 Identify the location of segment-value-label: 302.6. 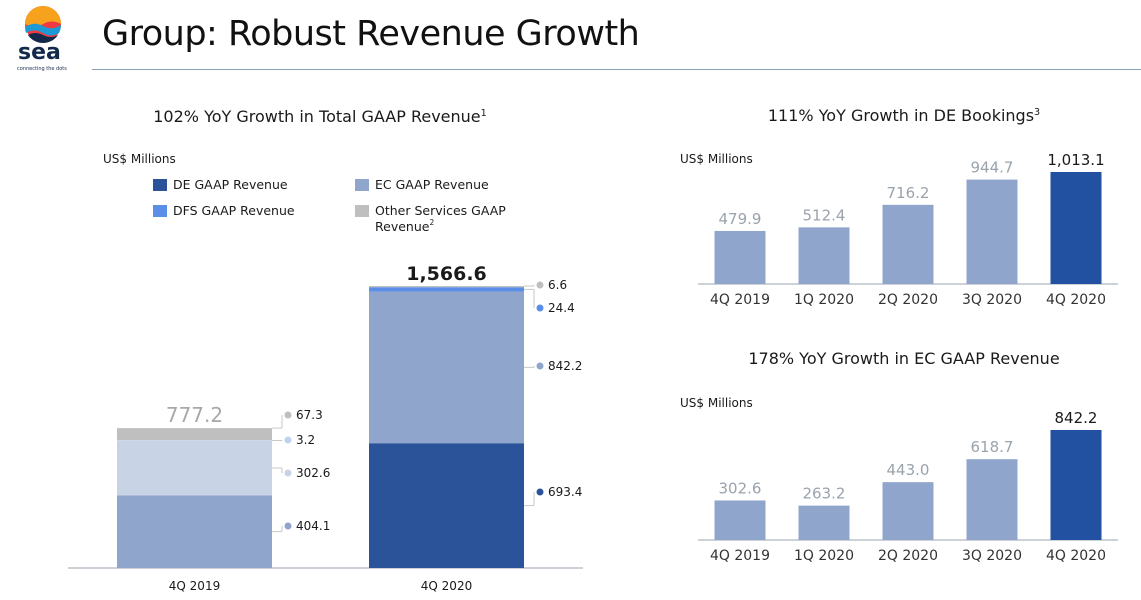
(313, 473).